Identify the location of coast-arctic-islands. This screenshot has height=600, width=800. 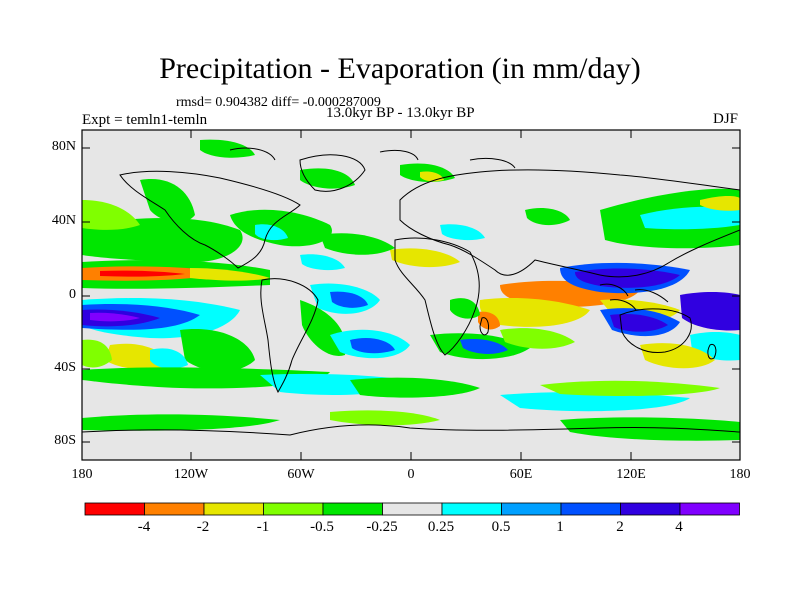
(372, 158).